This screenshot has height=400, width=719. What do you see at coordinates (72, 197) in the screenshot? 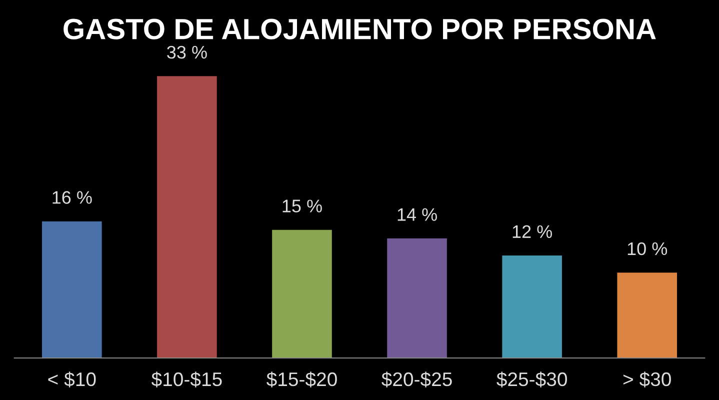
I see `data-label: 16 %` at bounding box center [72, 197].